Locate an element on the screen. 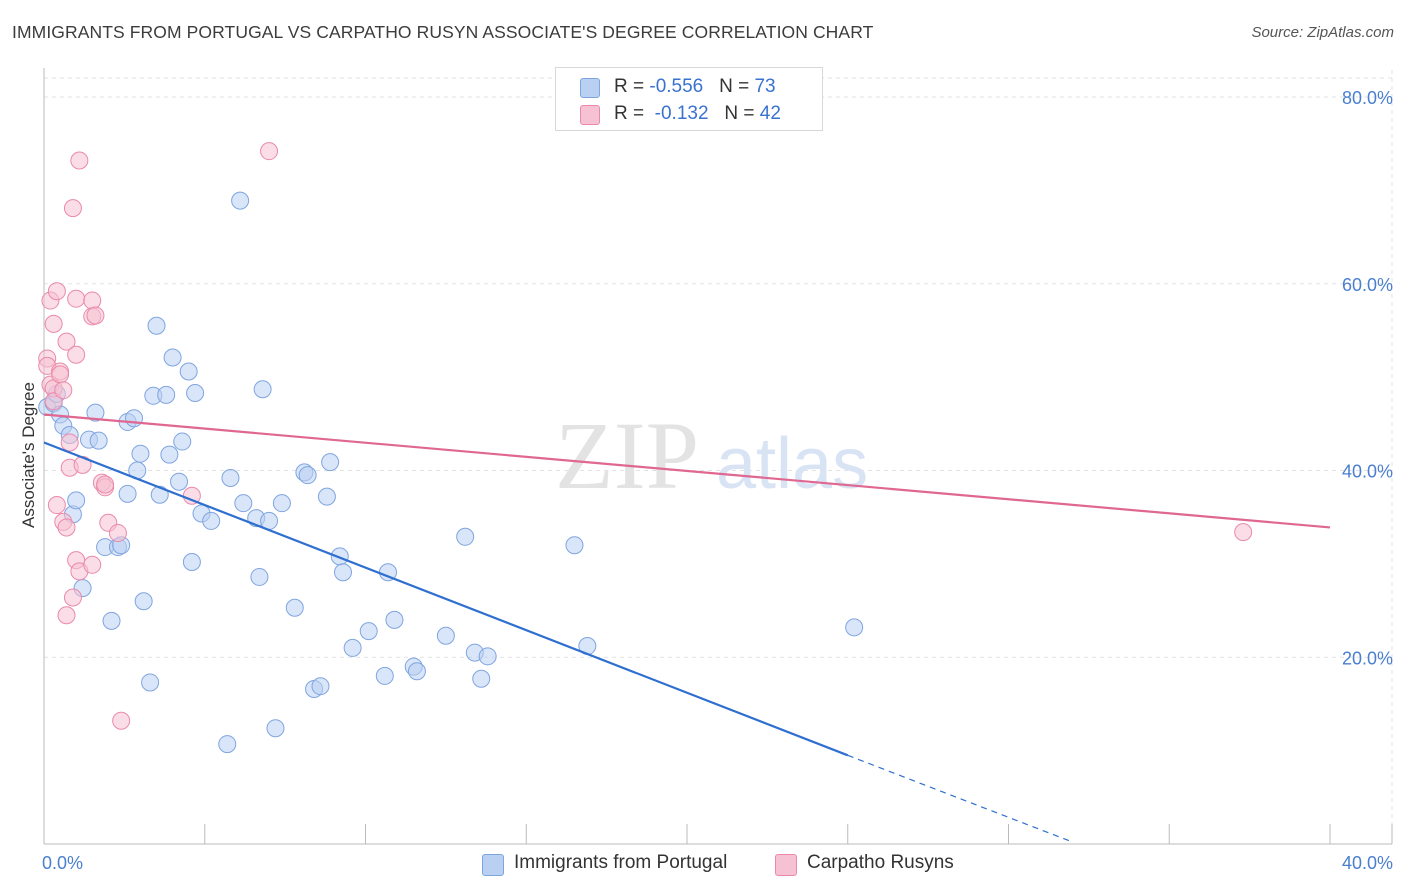 The image size is (1406, 892). x-tick-label: 40.0% is located at coordinates (1367, 863).